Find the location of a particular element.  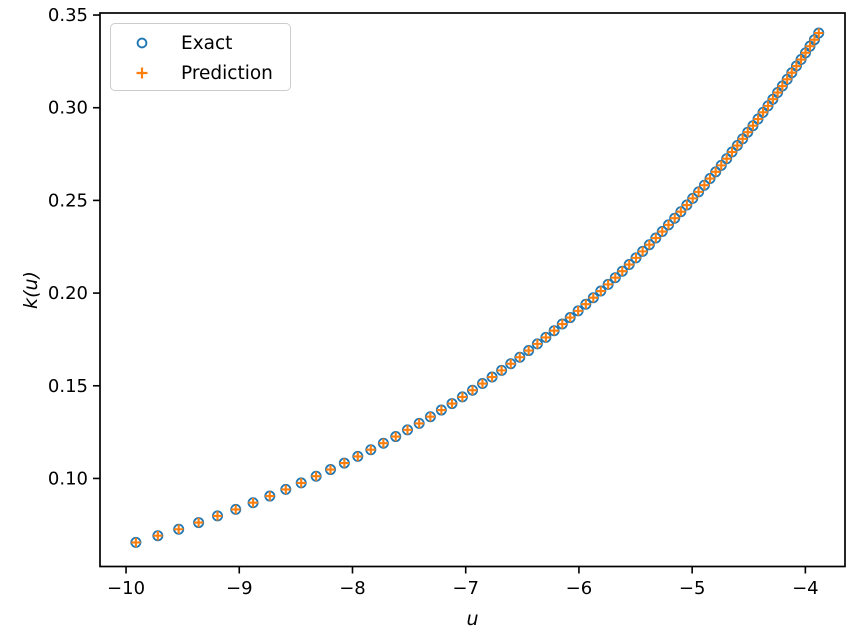

legend-item-prediction: Prediction is located at coordinates (200, 73).